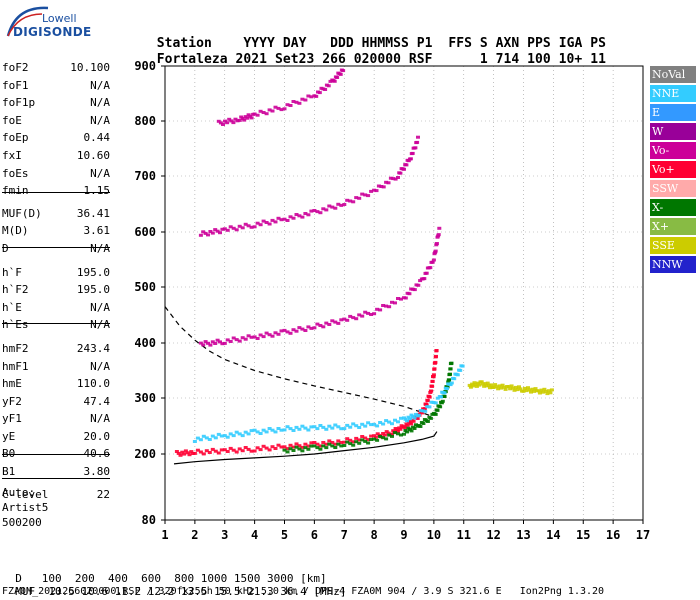 The height and width of the screenshot is (600, 700). What do you see at coordinates (330, 591) in the screenshot?
I see `footer-muf-unit: [MHz]` at bounding box center [330, 591].